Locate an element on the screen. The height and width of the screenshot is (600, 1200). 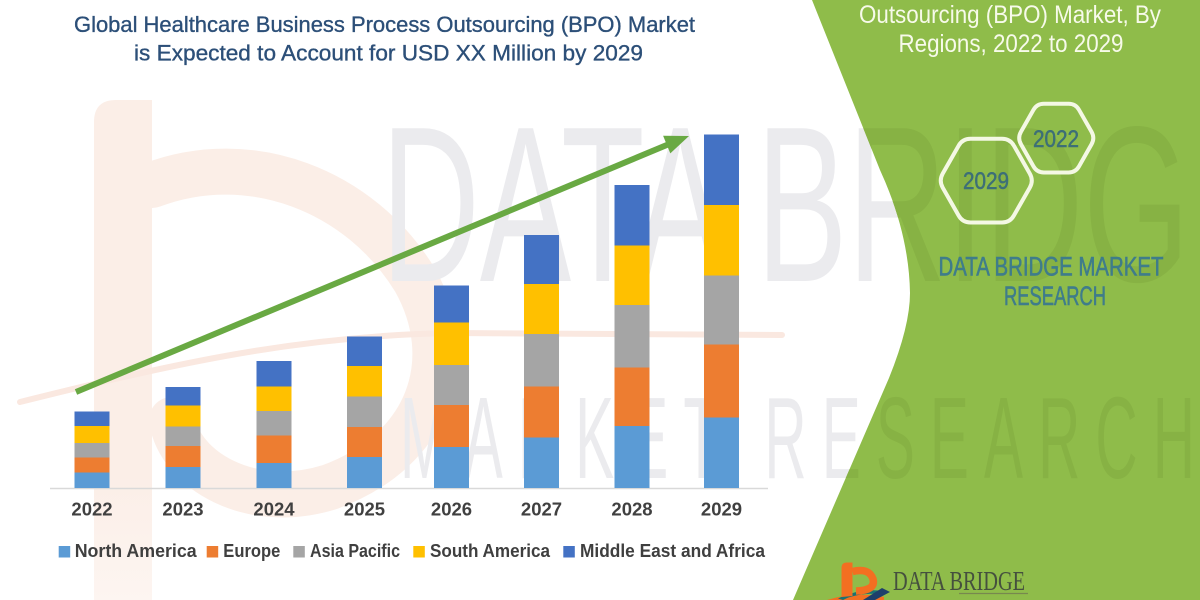
svg-text: Asia Pacific is located at coordinates (355, 551).